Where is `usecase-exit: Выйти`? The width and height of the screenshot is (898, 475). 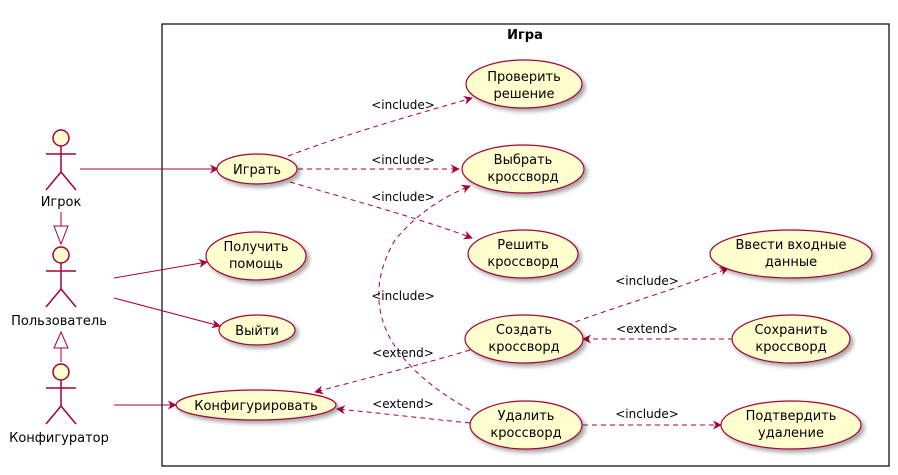 usecase-exit: Выйти is located at coordinates (257, 330).